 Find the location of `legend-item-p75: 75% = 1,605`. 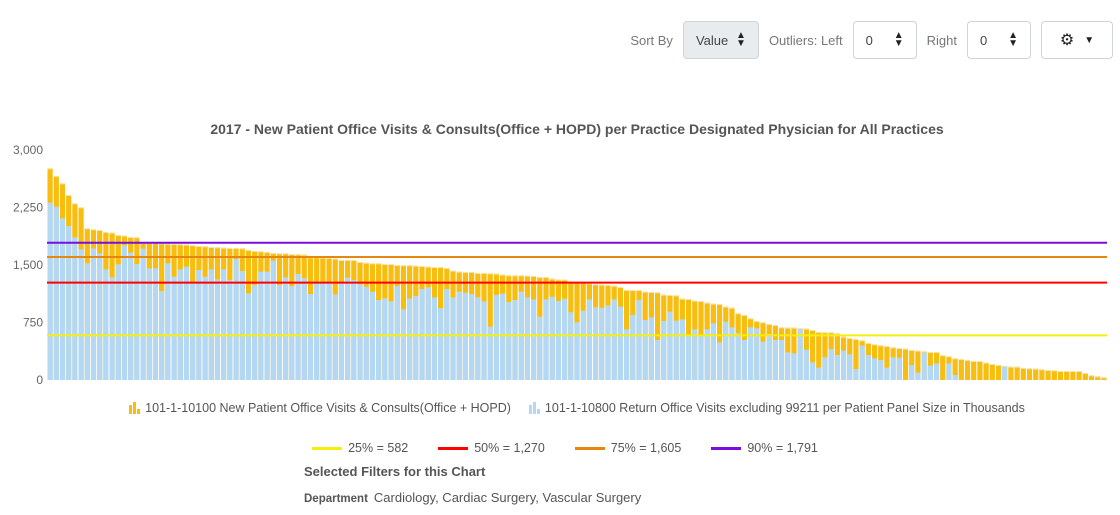

legend-item-p75: 75% = 1,605 is located at coordinates (627, 448).